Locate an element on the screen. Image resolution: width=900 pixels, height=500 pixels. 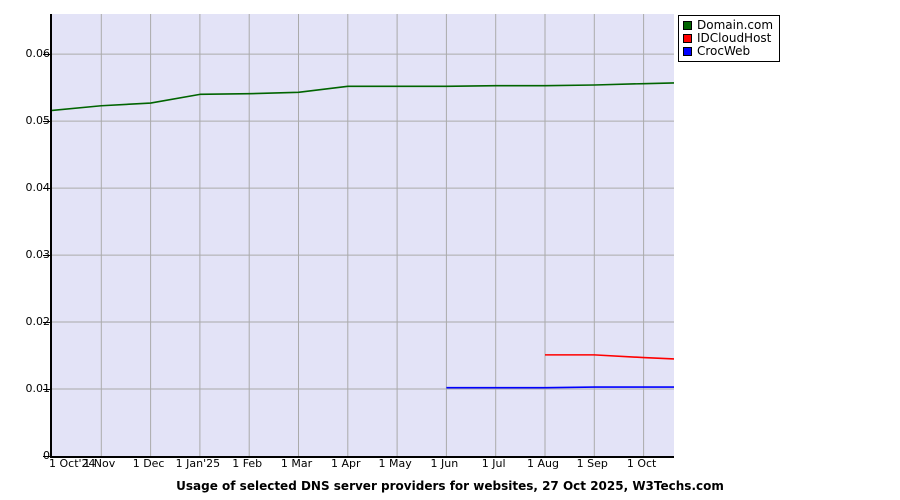
x-tick-label: 1 Sep is located at coordinates (592, 463).